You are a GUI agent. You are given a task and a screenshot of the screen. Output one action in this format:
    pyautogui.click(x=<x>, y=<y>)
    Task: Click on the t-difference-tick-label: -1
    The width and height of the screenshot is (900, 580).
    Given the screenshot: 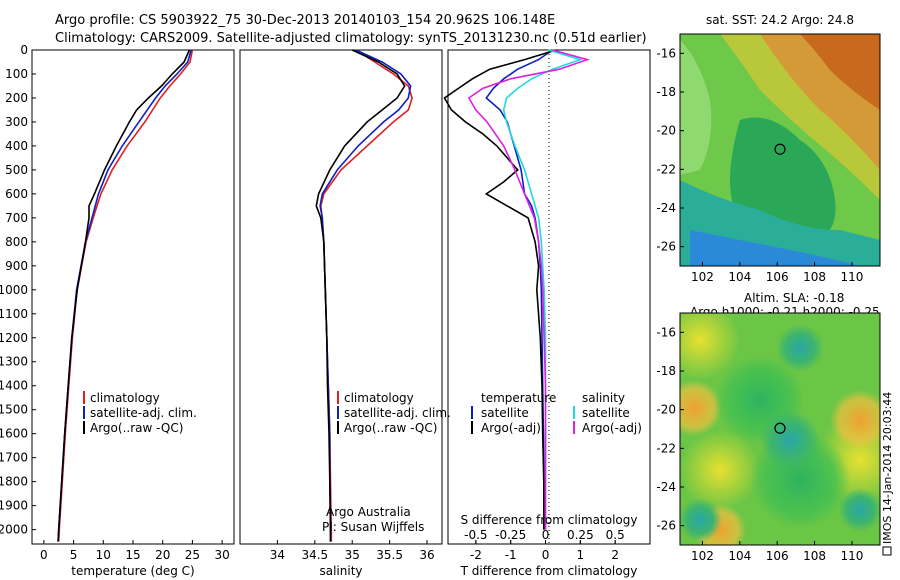 What is the action you would take?
    pyautogui.click(x=511, y=555)
    